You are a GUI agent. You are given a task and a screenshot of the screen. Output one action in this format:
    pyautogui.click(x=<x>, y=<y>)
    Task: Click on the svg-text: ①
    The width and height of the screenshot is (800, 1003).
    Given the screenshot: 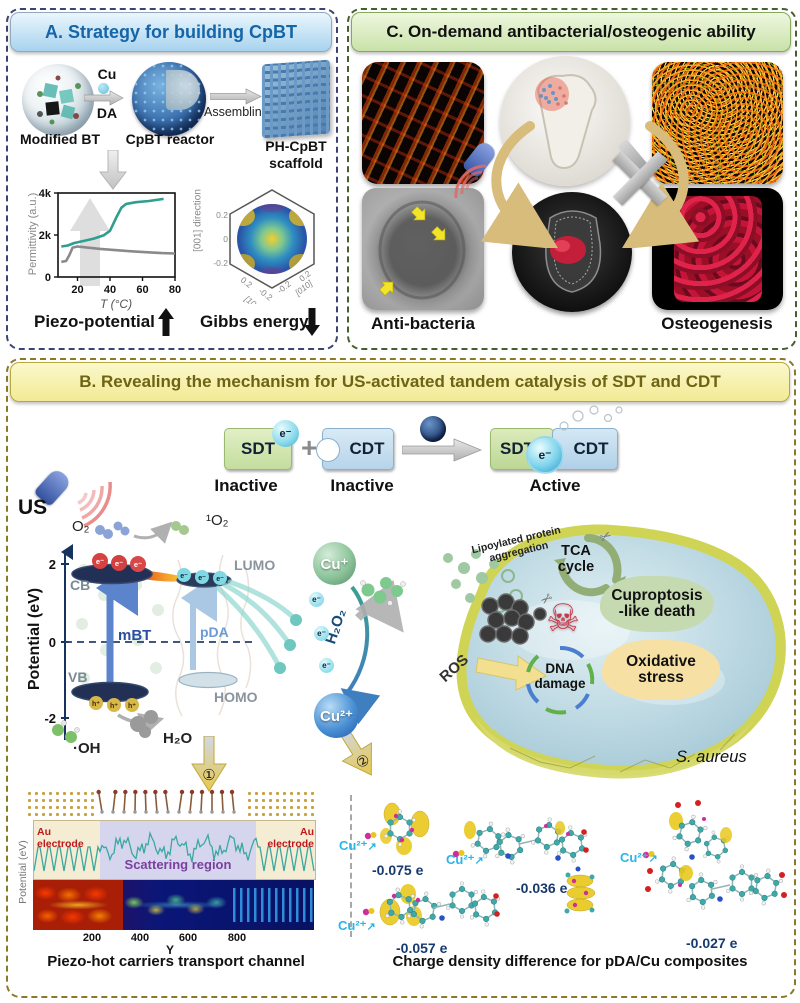 What is the action you would take?
    pyautogui.click(x=208, y=775)
    